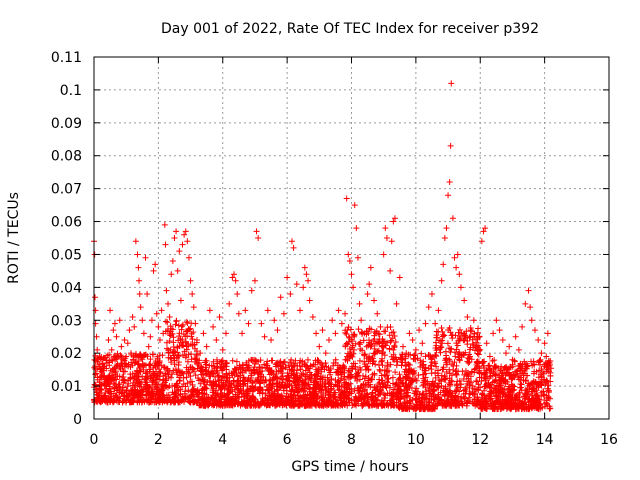 This screenshot has width=640, height=480. Describe the element at coordinates (66, 354) in the screenshot. I see `y-tick-label: 0.02` at that location.